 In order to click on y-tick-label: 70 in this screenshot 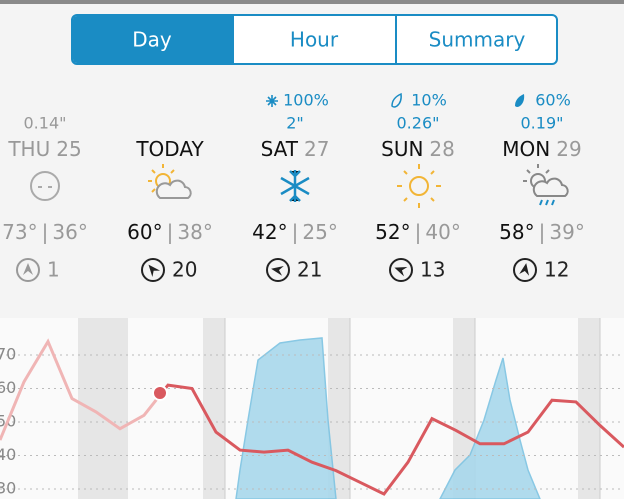, I will do `click(8, 354)`.